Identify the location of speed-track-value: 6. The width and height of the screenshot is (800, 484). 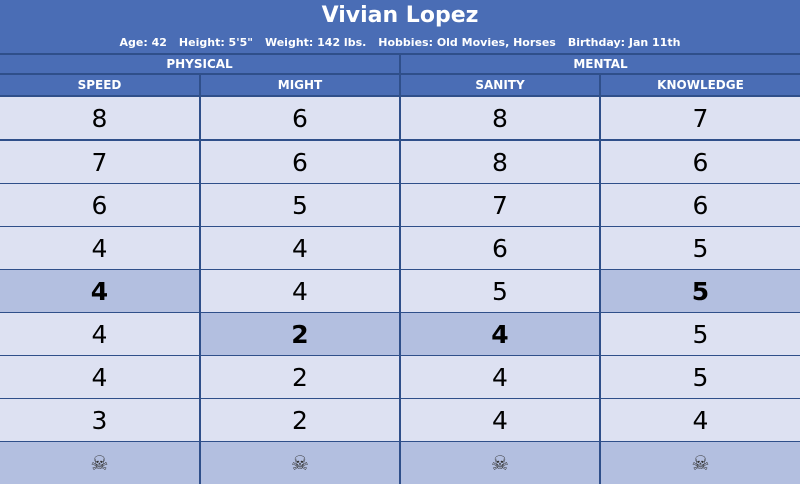
(99, 205).